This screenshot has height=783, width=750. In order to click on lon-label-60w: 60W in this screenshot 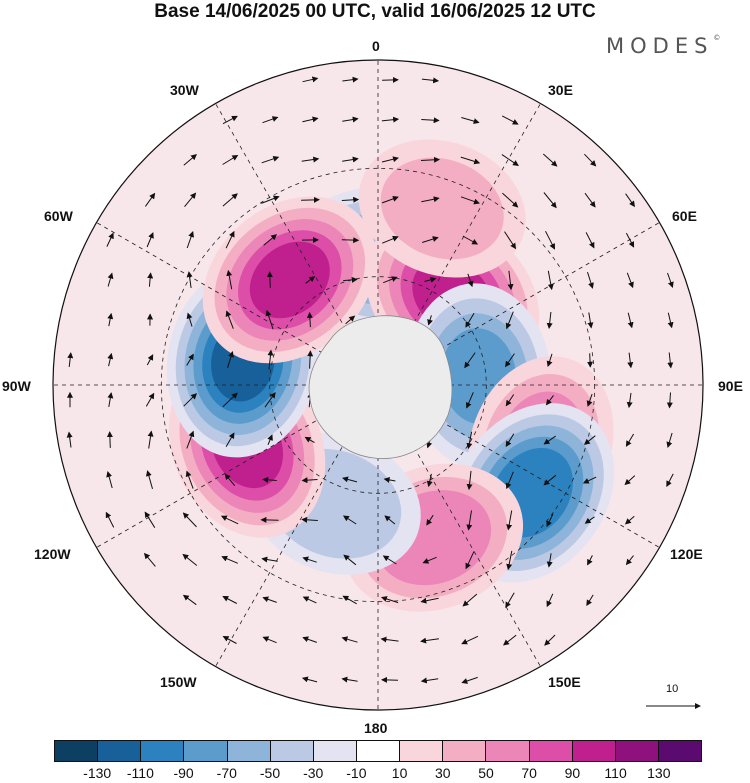, I will do `click(58, 216)`.